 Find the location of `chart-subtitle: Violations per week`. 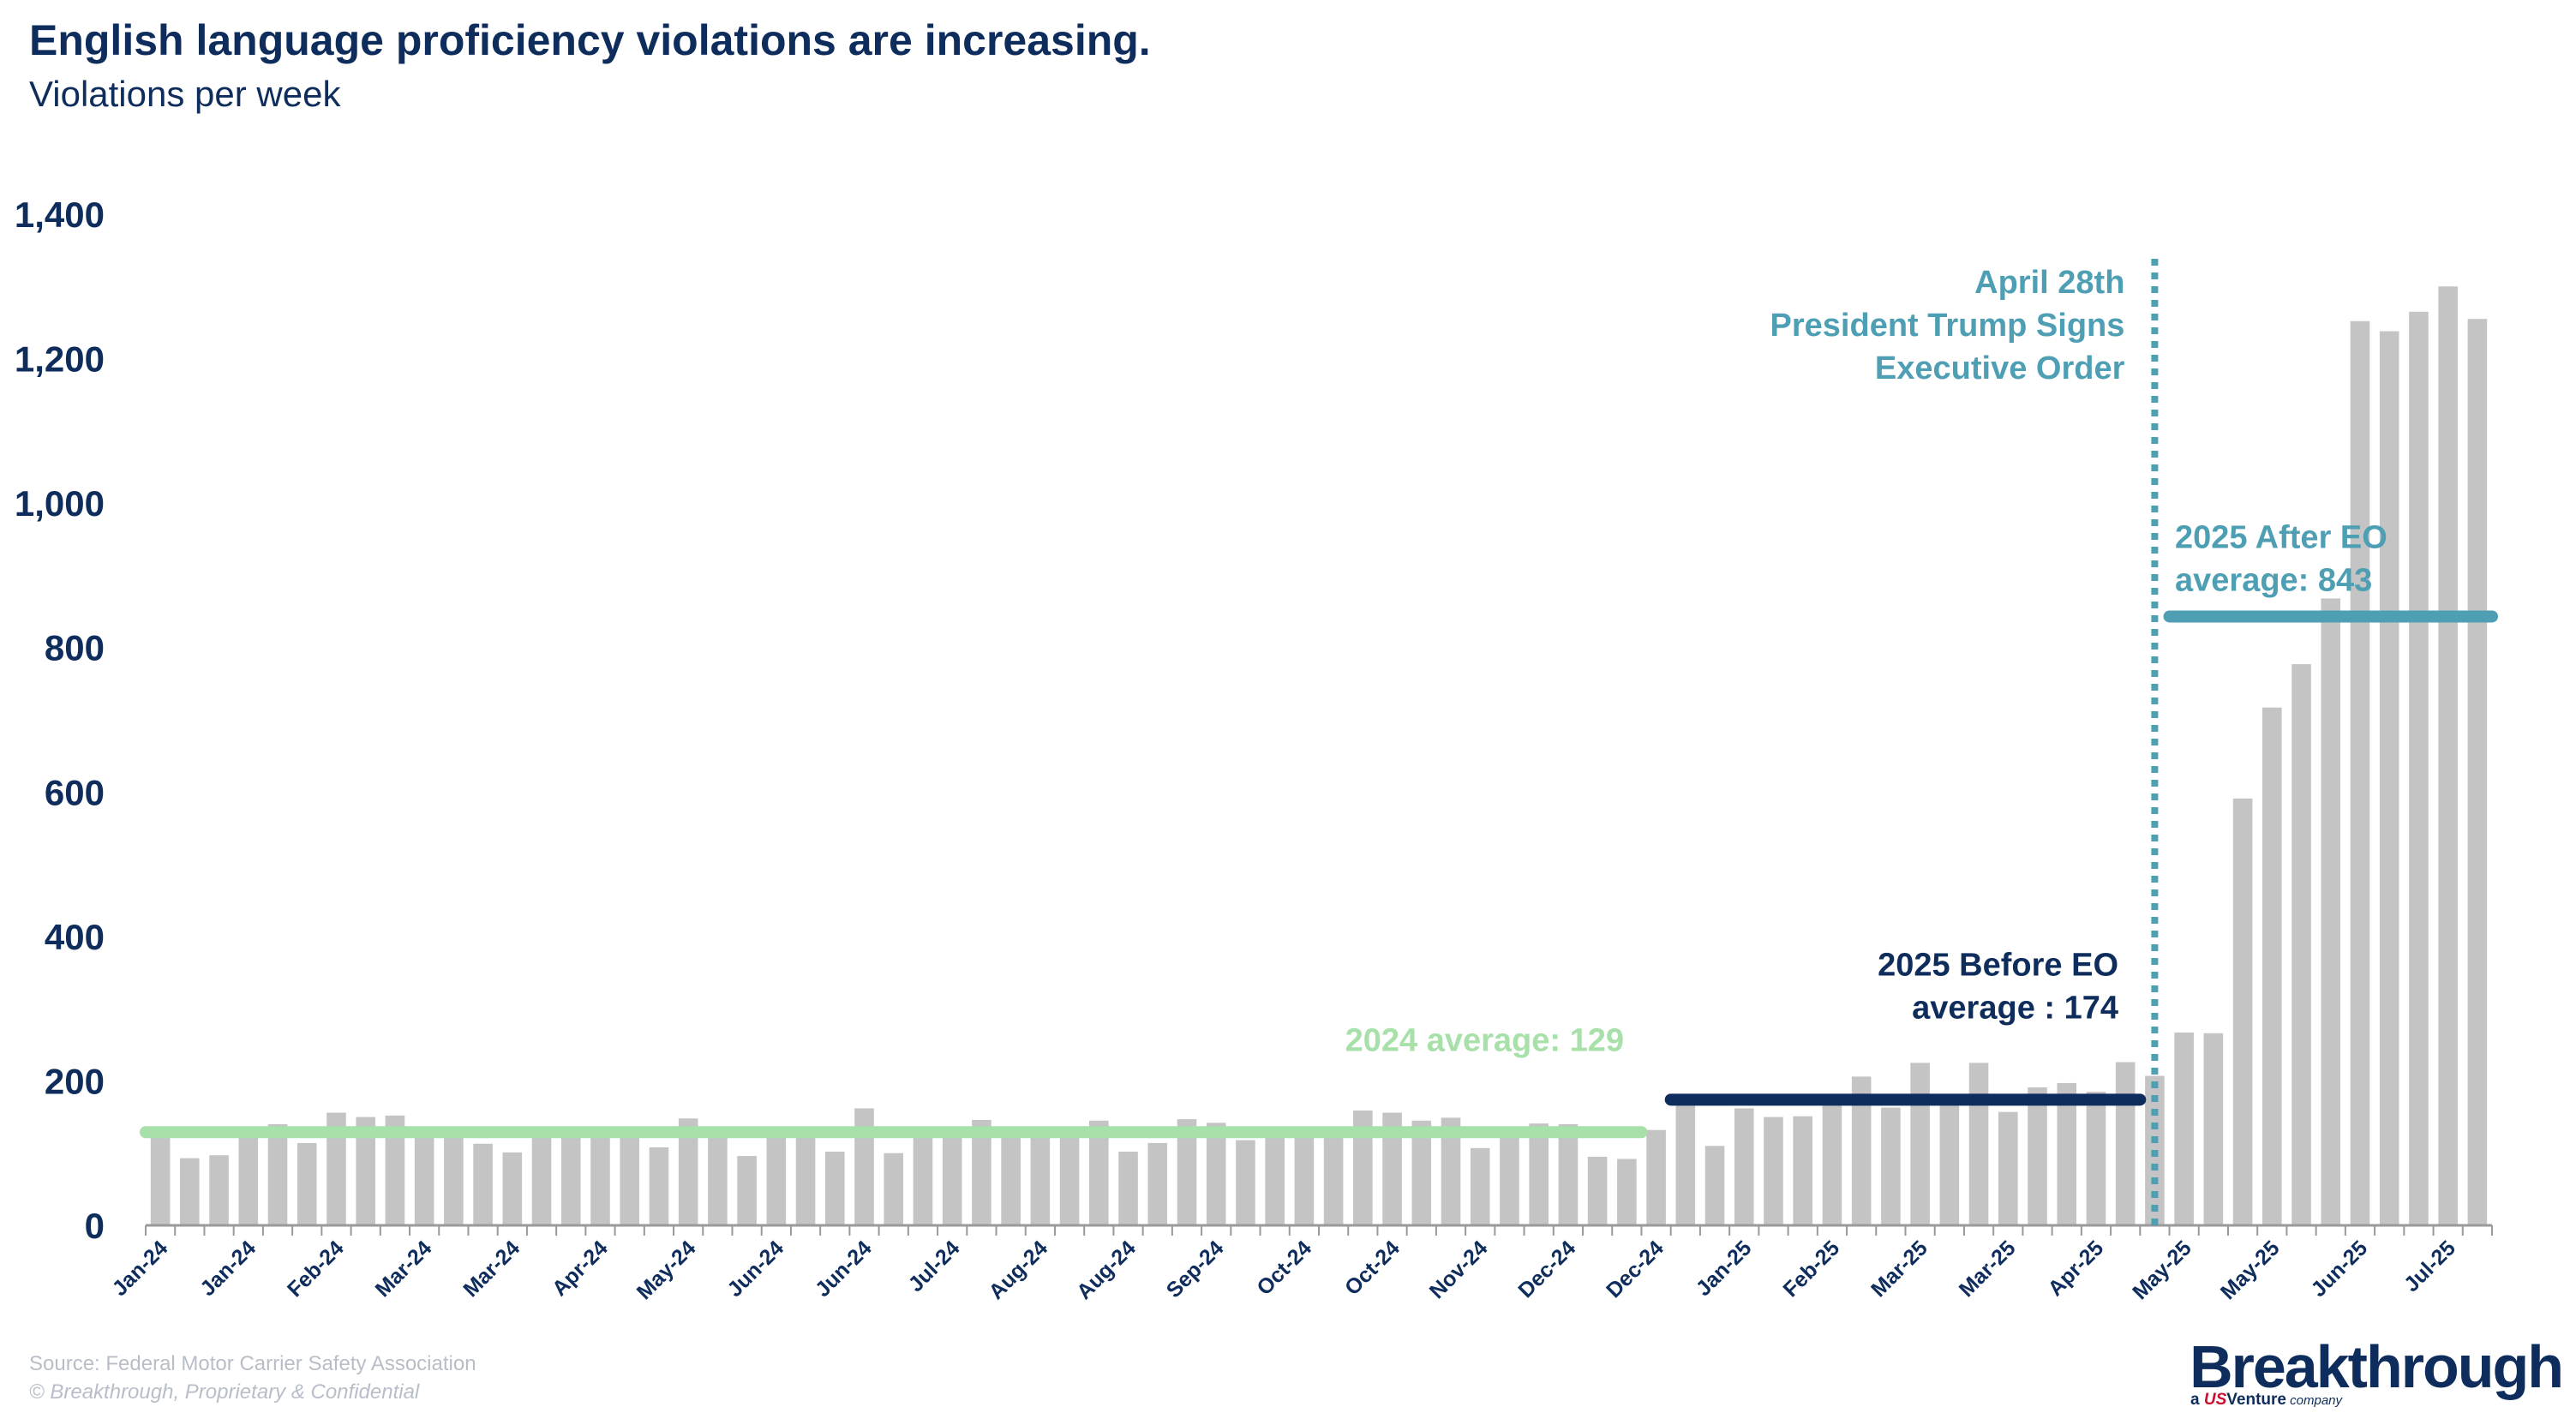

chart-subtitle: Violations per week is located at coordinates (185, 94).